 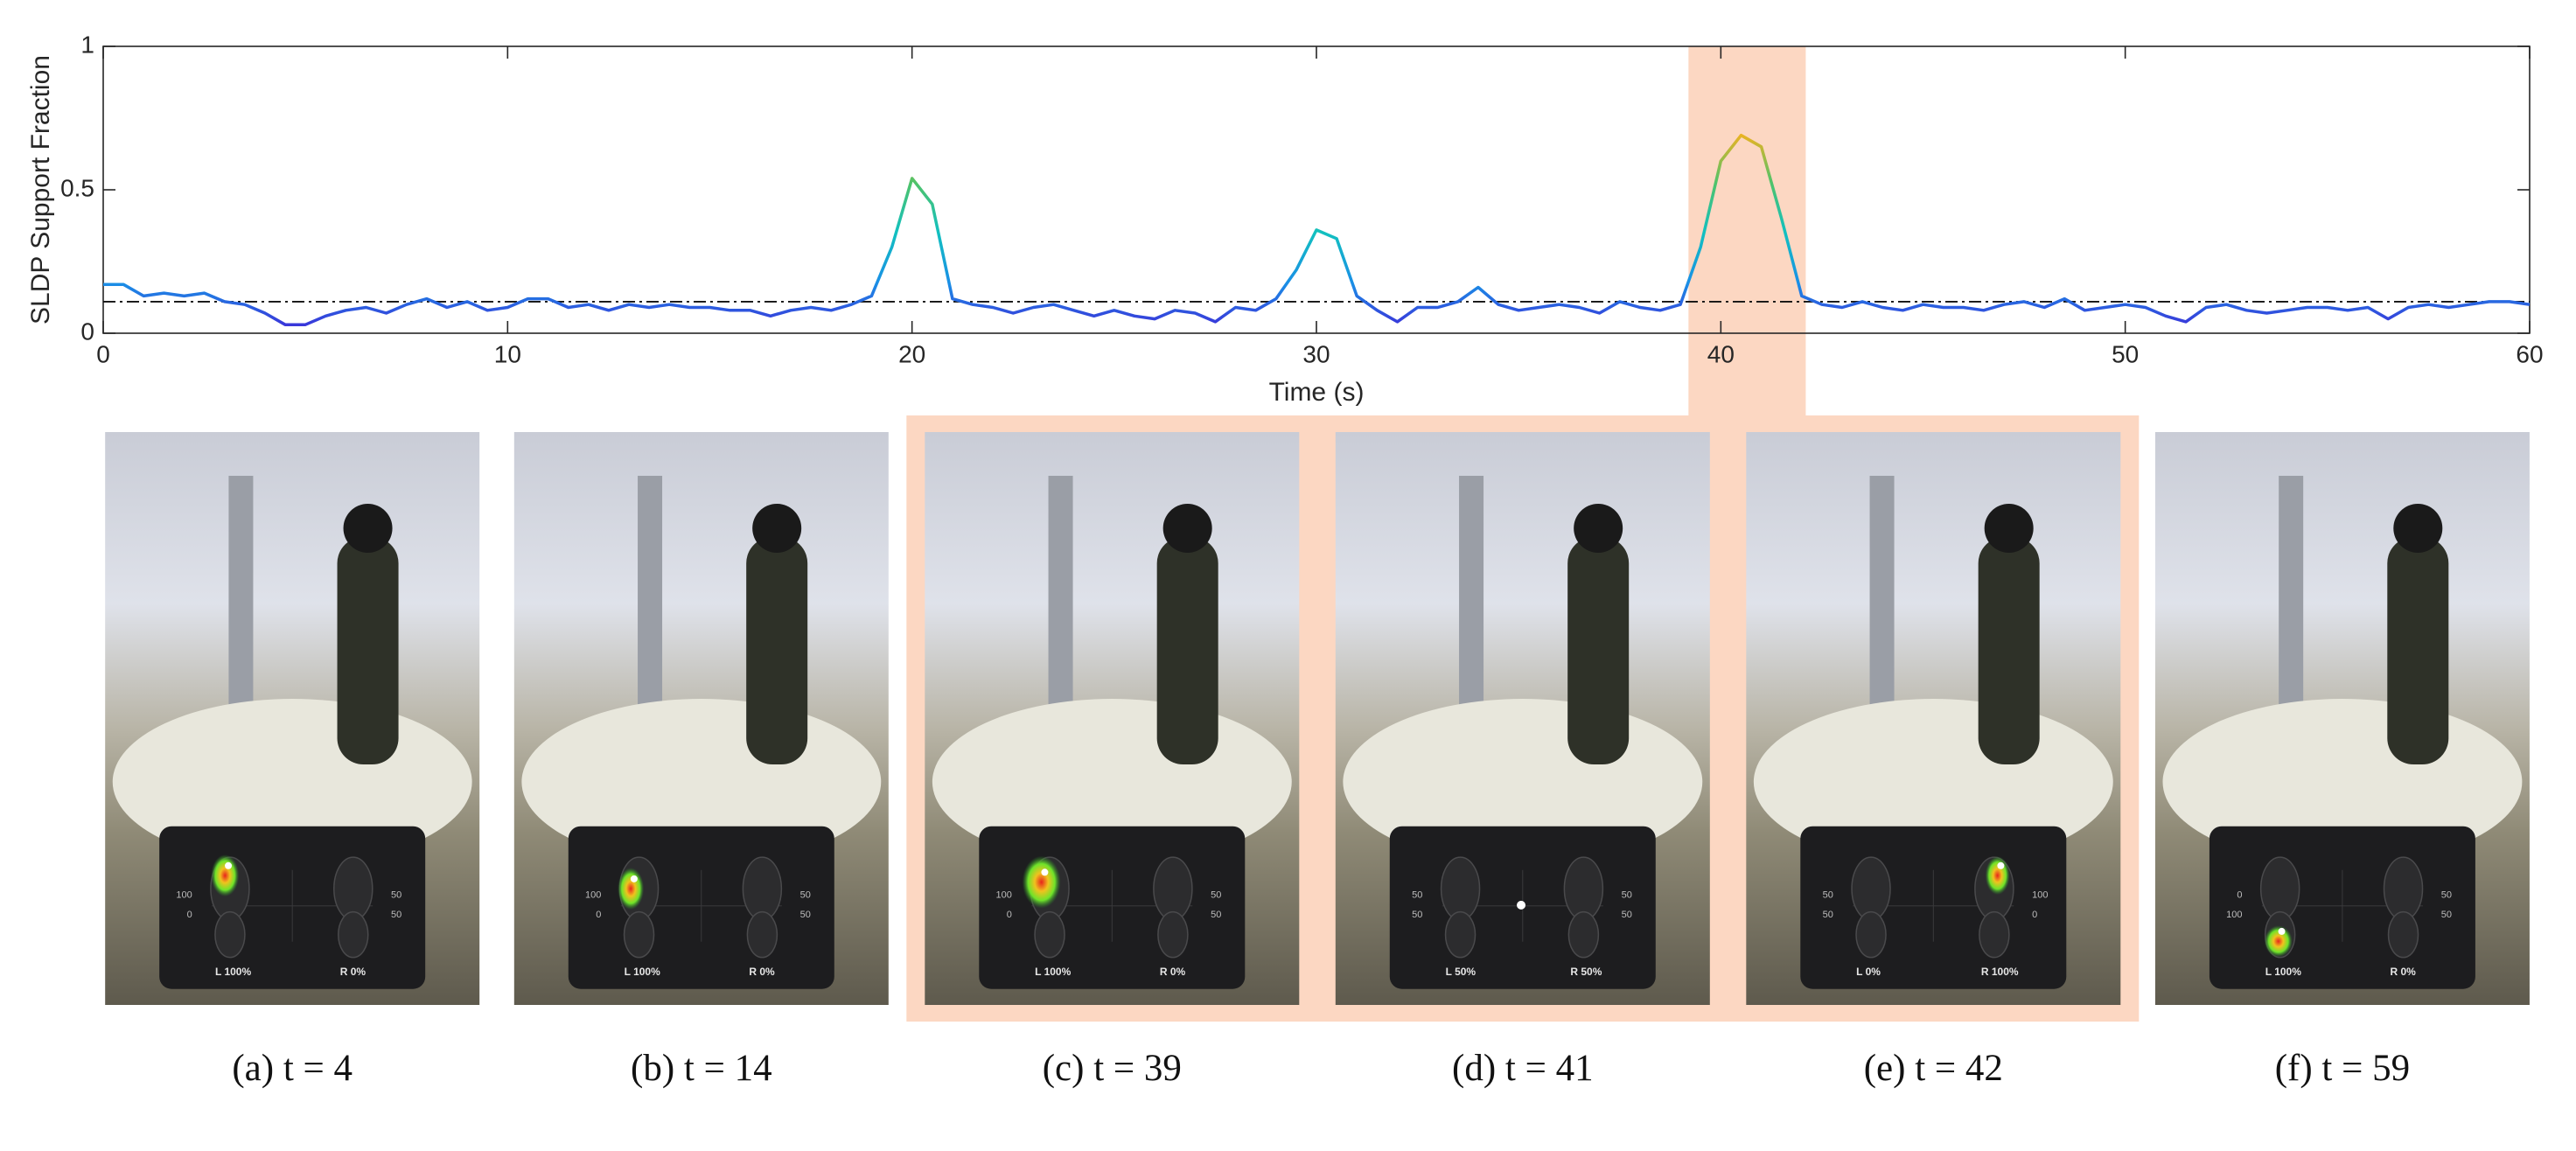 I want to click on panel-caption: (a) t = 4, so click(x=292, y=1068).